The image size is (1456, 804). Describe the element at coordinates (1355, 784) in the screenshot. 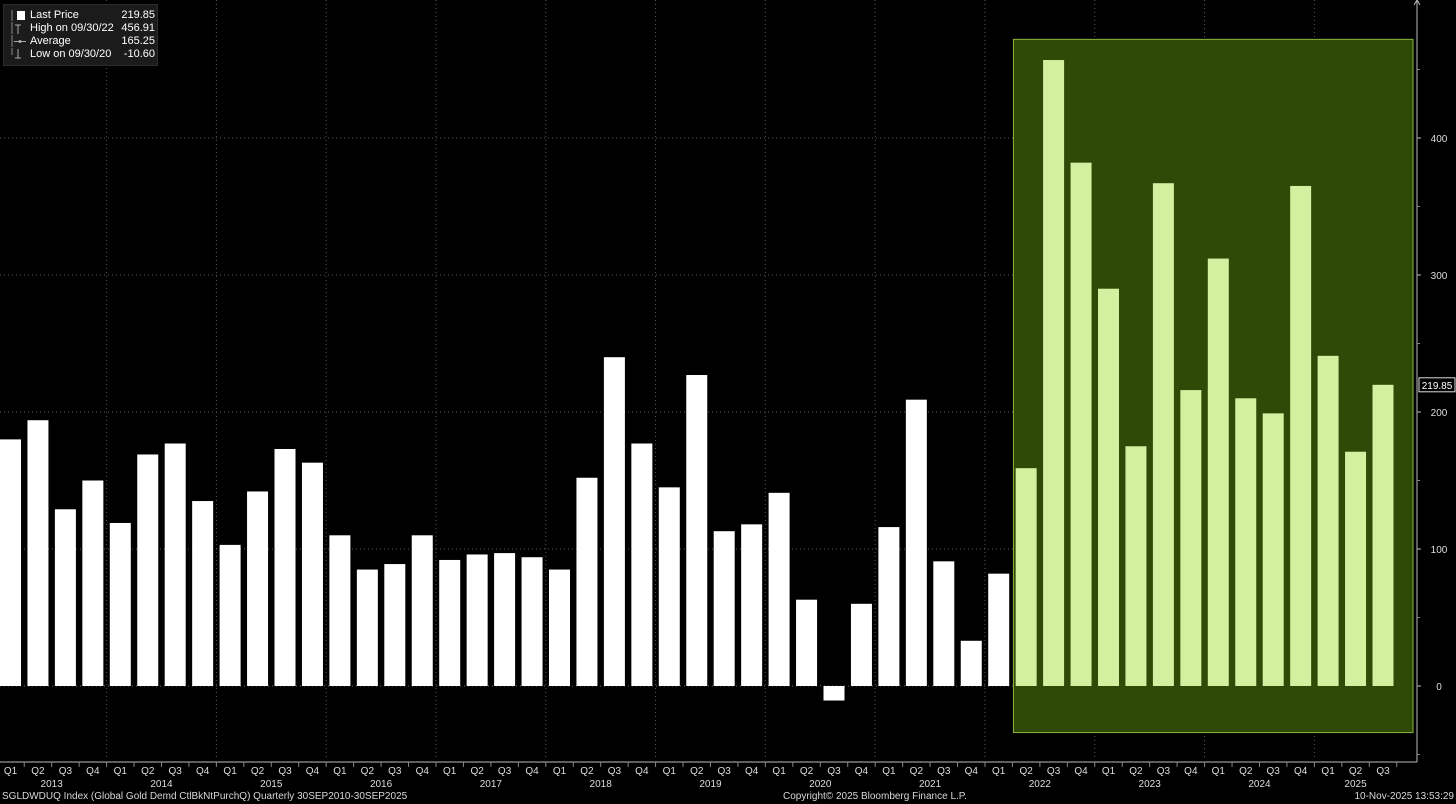

I see `x-year-label: 2025` at that location.